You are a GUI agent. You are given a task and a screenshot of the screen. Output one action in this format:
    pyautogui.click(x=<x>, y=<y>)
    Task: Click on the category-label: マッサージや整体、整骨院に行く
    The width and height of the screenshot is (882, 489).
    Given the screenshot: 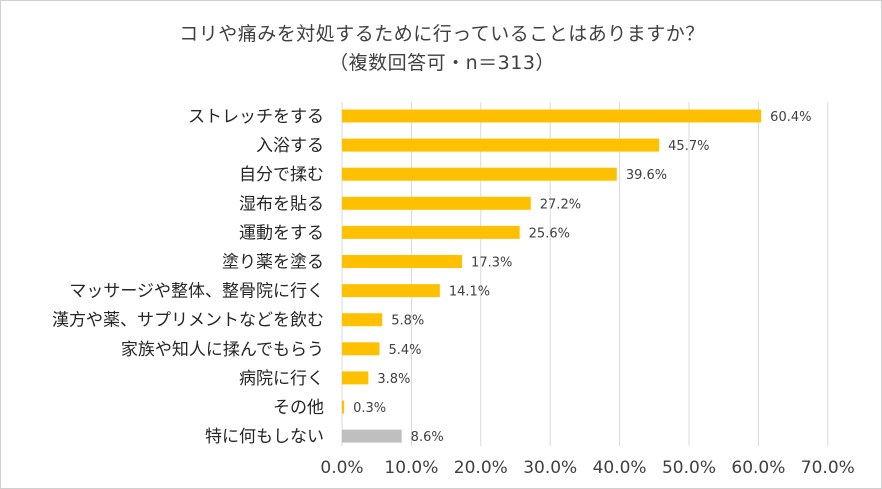 What is the action you would take?
    pyautogui.click(x=196, y=292)
    